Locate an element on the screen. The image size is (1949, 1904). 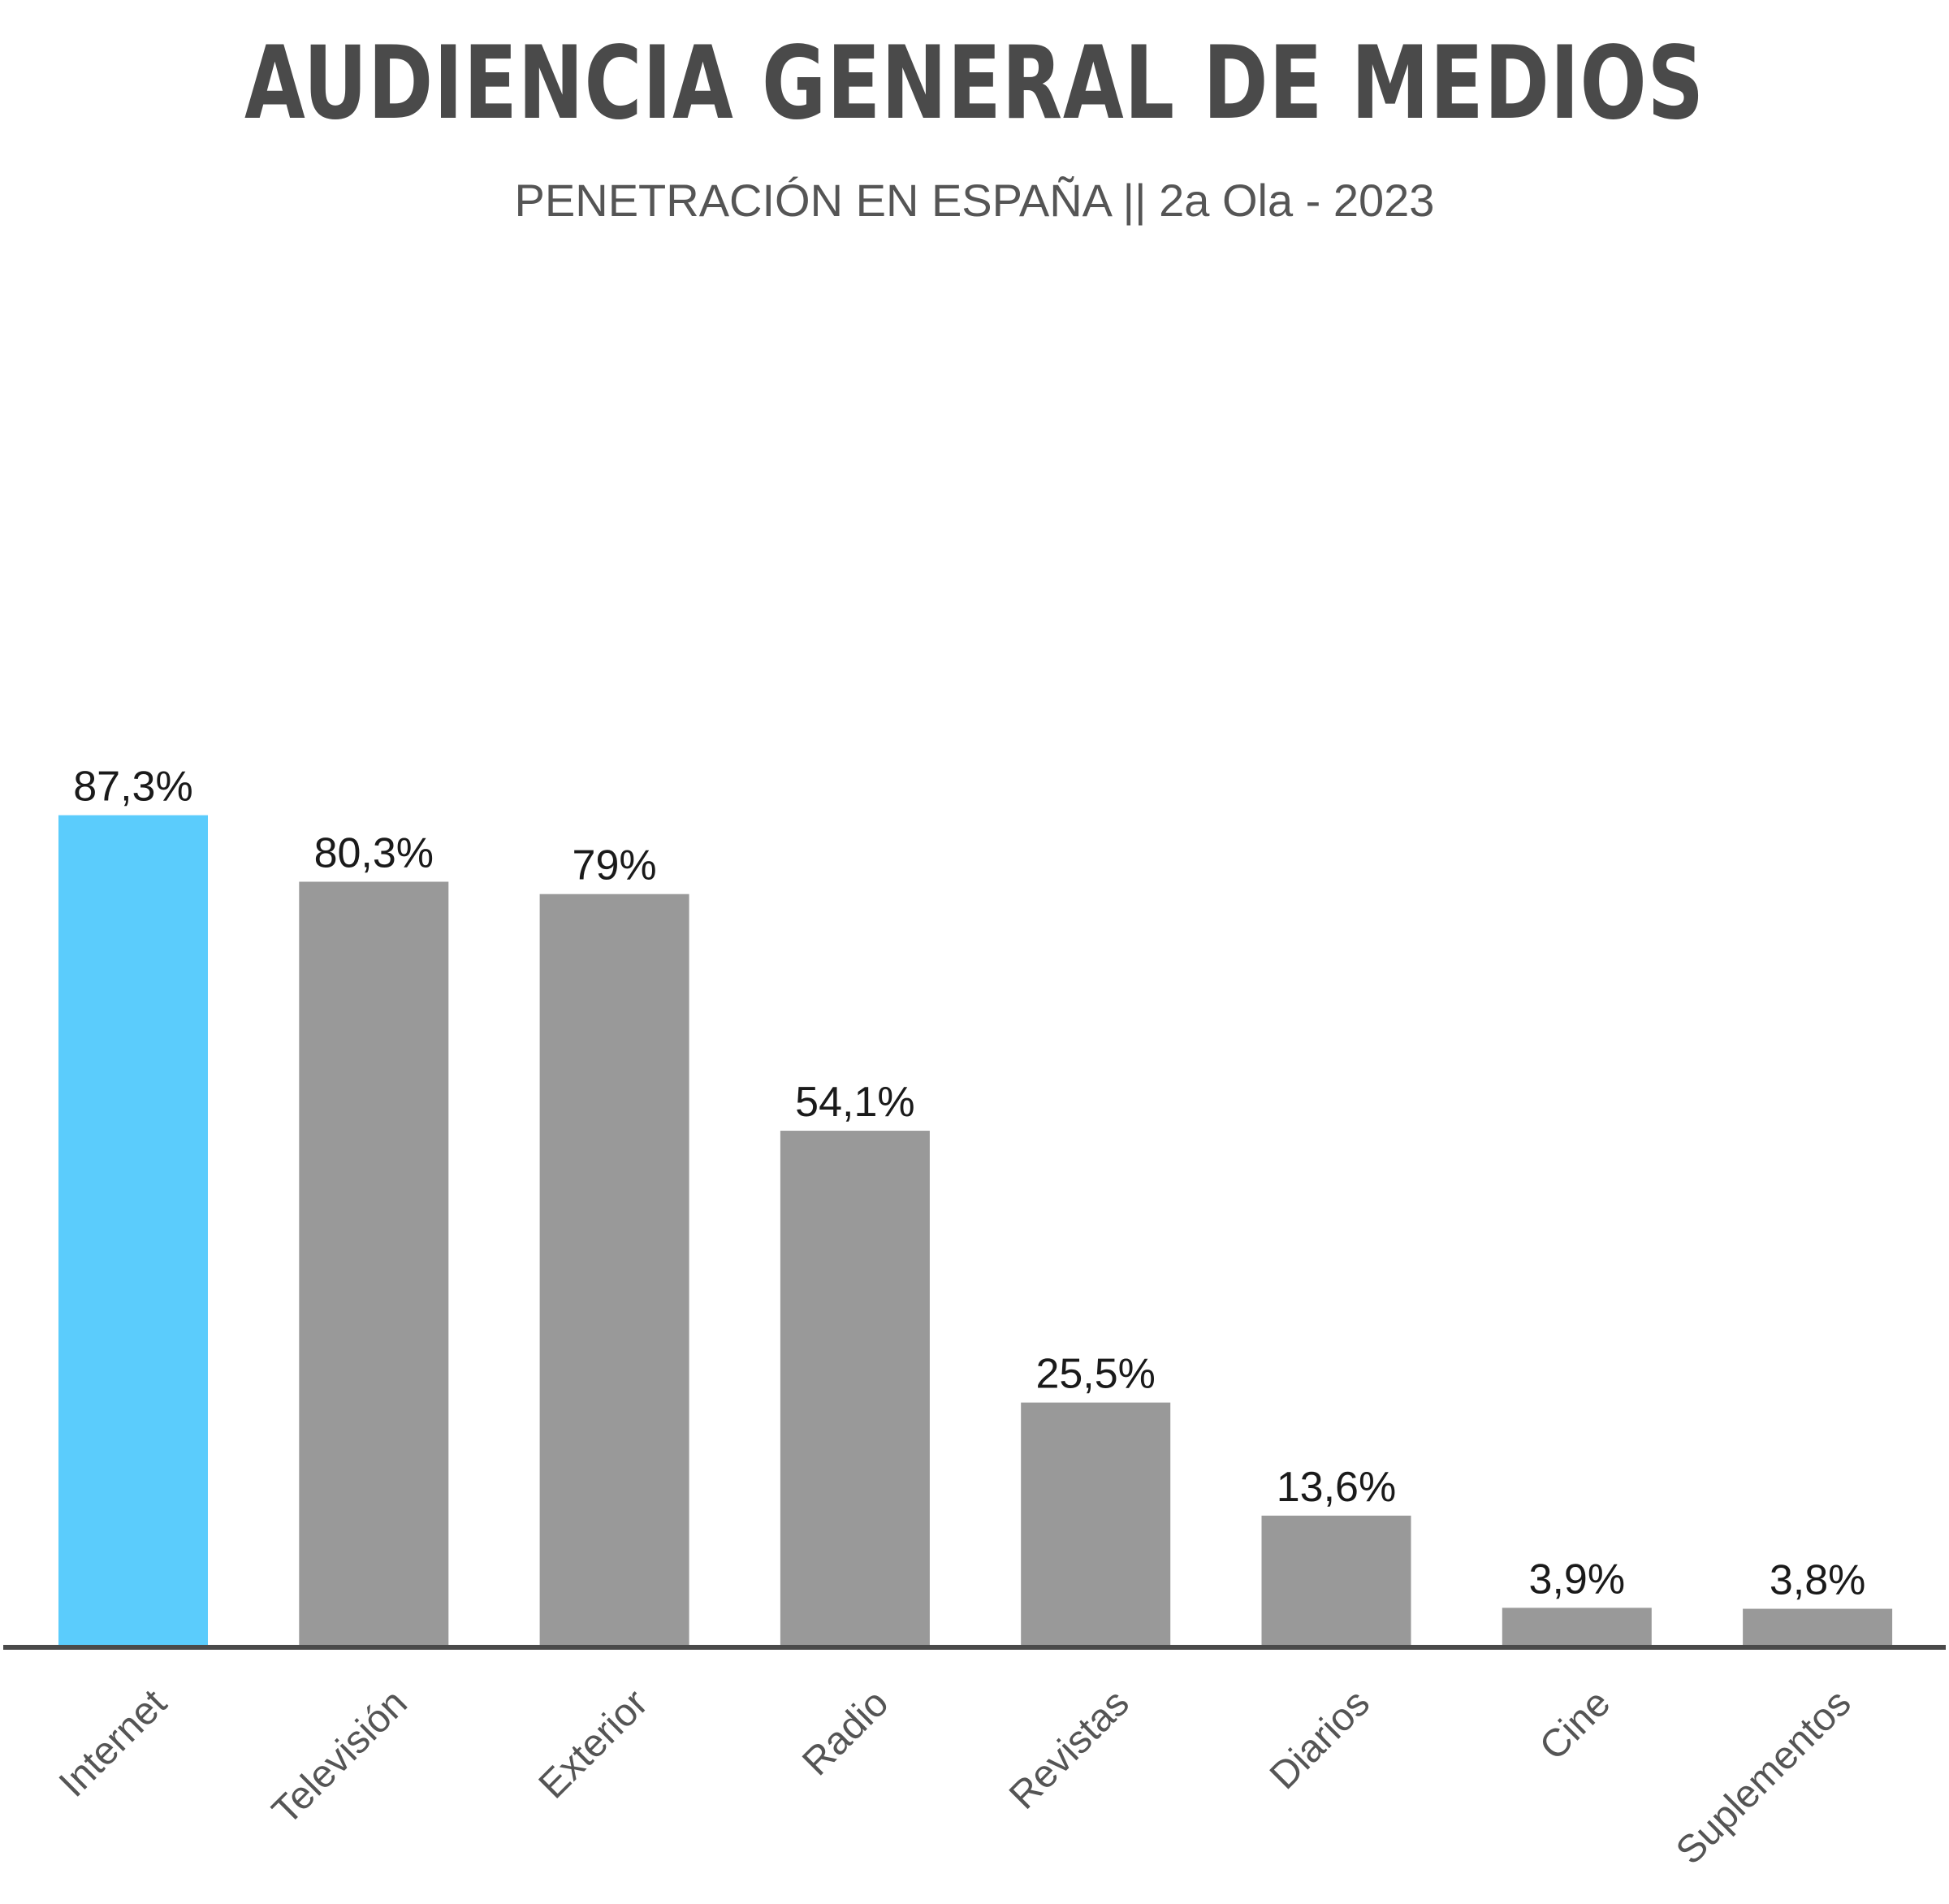
value-label-suplementos: 3,8% is located at coordinates (1818, 1581).